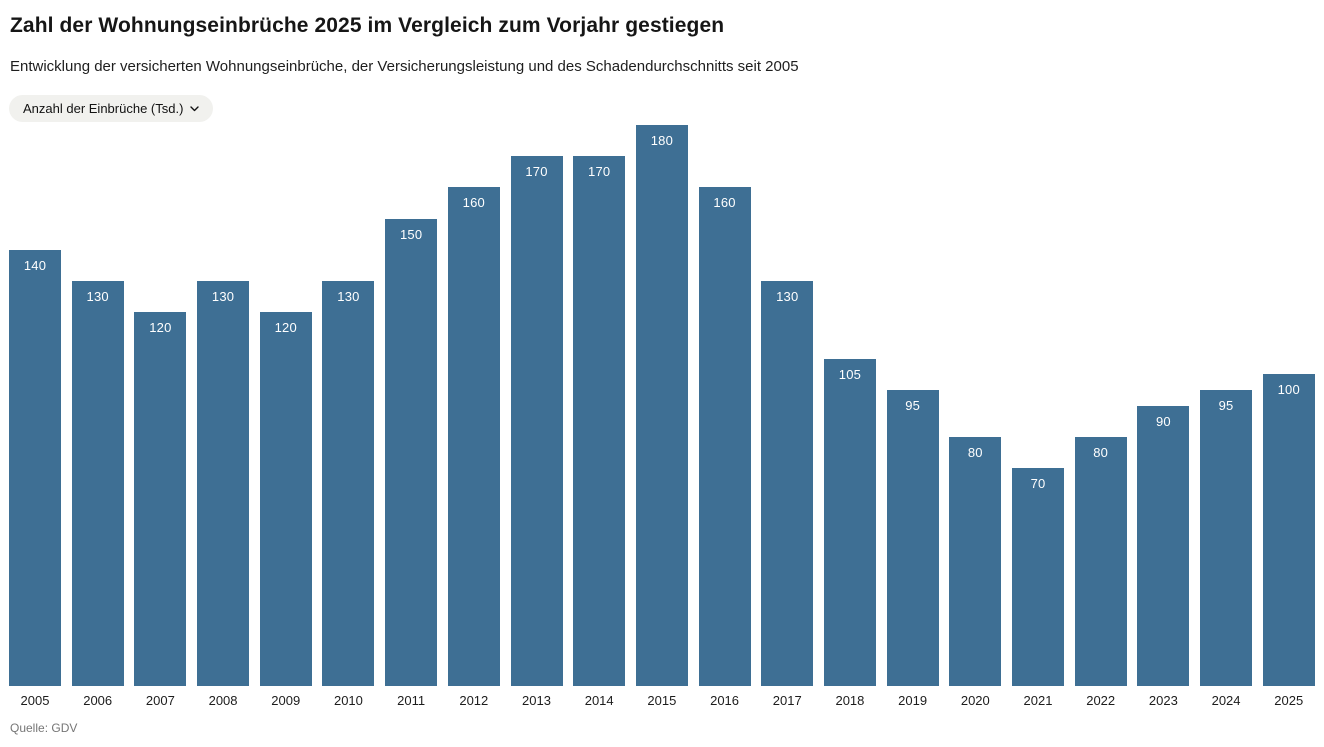 The image size is (1324, 747). I want to click on chart-controls: Anzahl der Einbrüche (Tsd.), so click(662, 108).